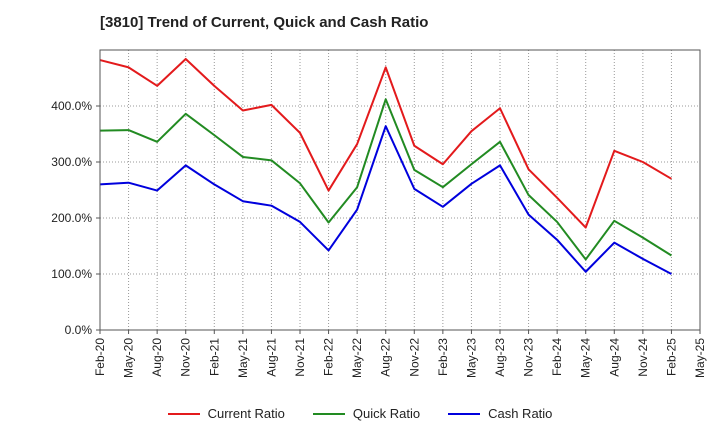  Describe the element at coordinates (386, 357) in the screenshot. I see `x-tick-label: Aug-22` at that location.